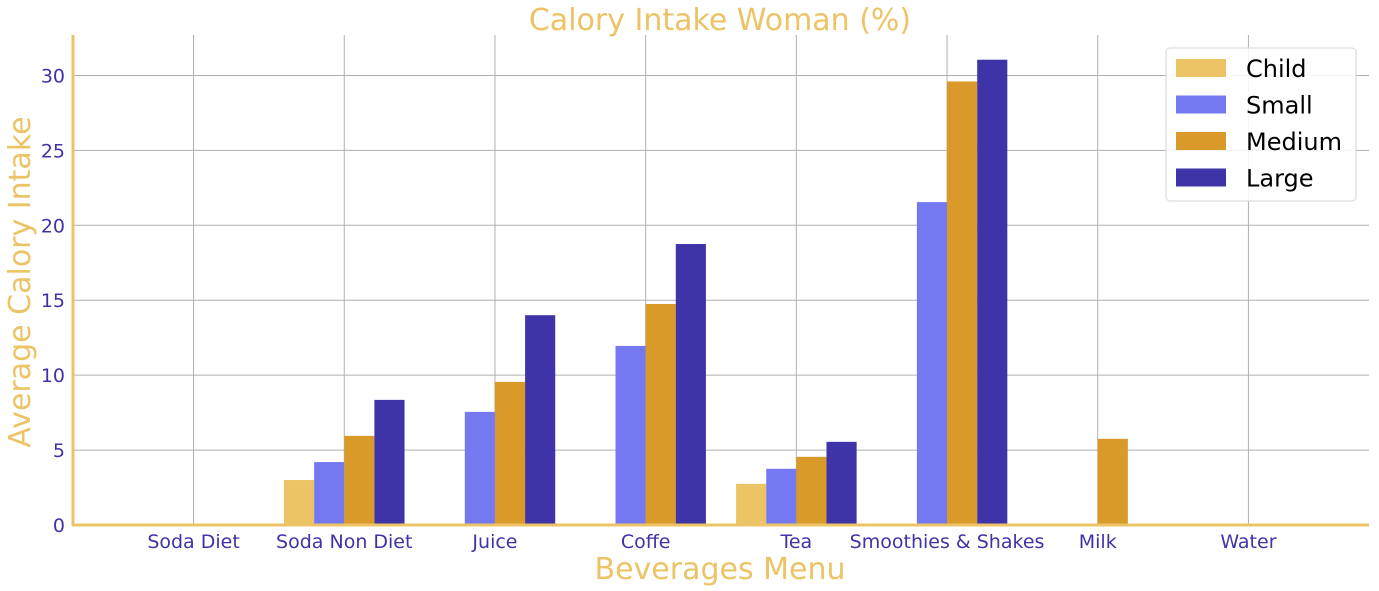  What do you see at coordinates (795, 542) in the screenshot?
I see `x-tick-label: Tea` at bounding box center [795, 542].